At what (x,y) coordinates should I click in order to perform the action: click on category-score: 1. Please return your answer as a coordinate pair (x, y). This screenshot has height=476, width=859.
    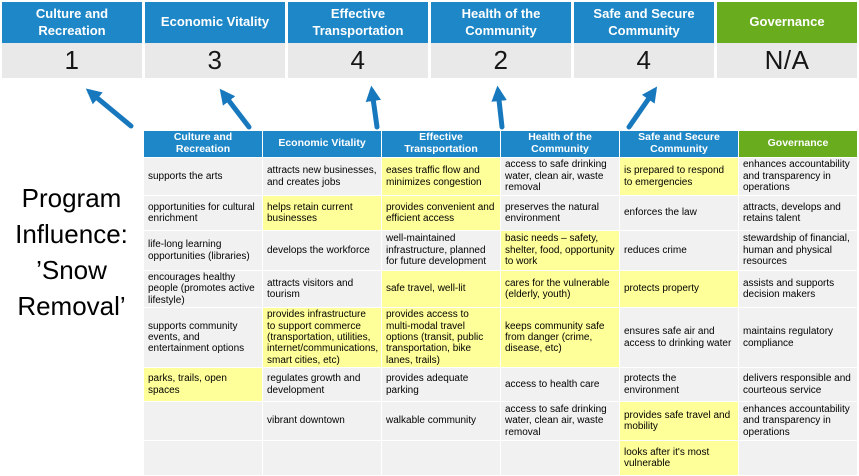
    Looking at the image, I should click on (72, 60).